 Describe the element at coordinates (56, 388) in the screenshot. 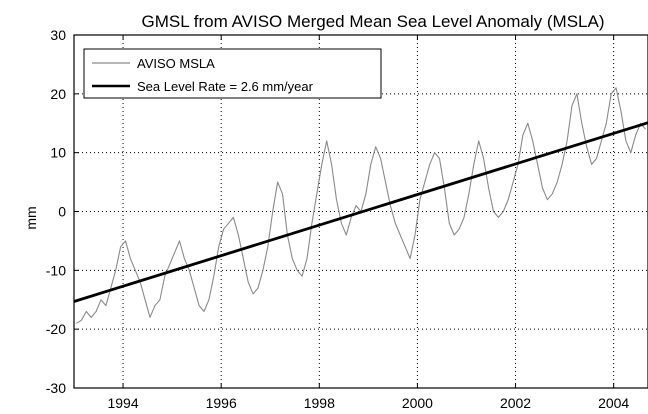

I see `y-tick-label: -30` at that location.